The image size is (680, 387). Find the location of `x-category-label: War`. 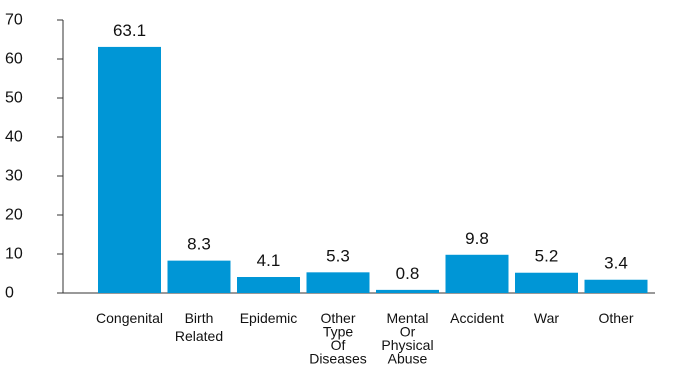

x-category-label: War is located at coordinates (546, 318).